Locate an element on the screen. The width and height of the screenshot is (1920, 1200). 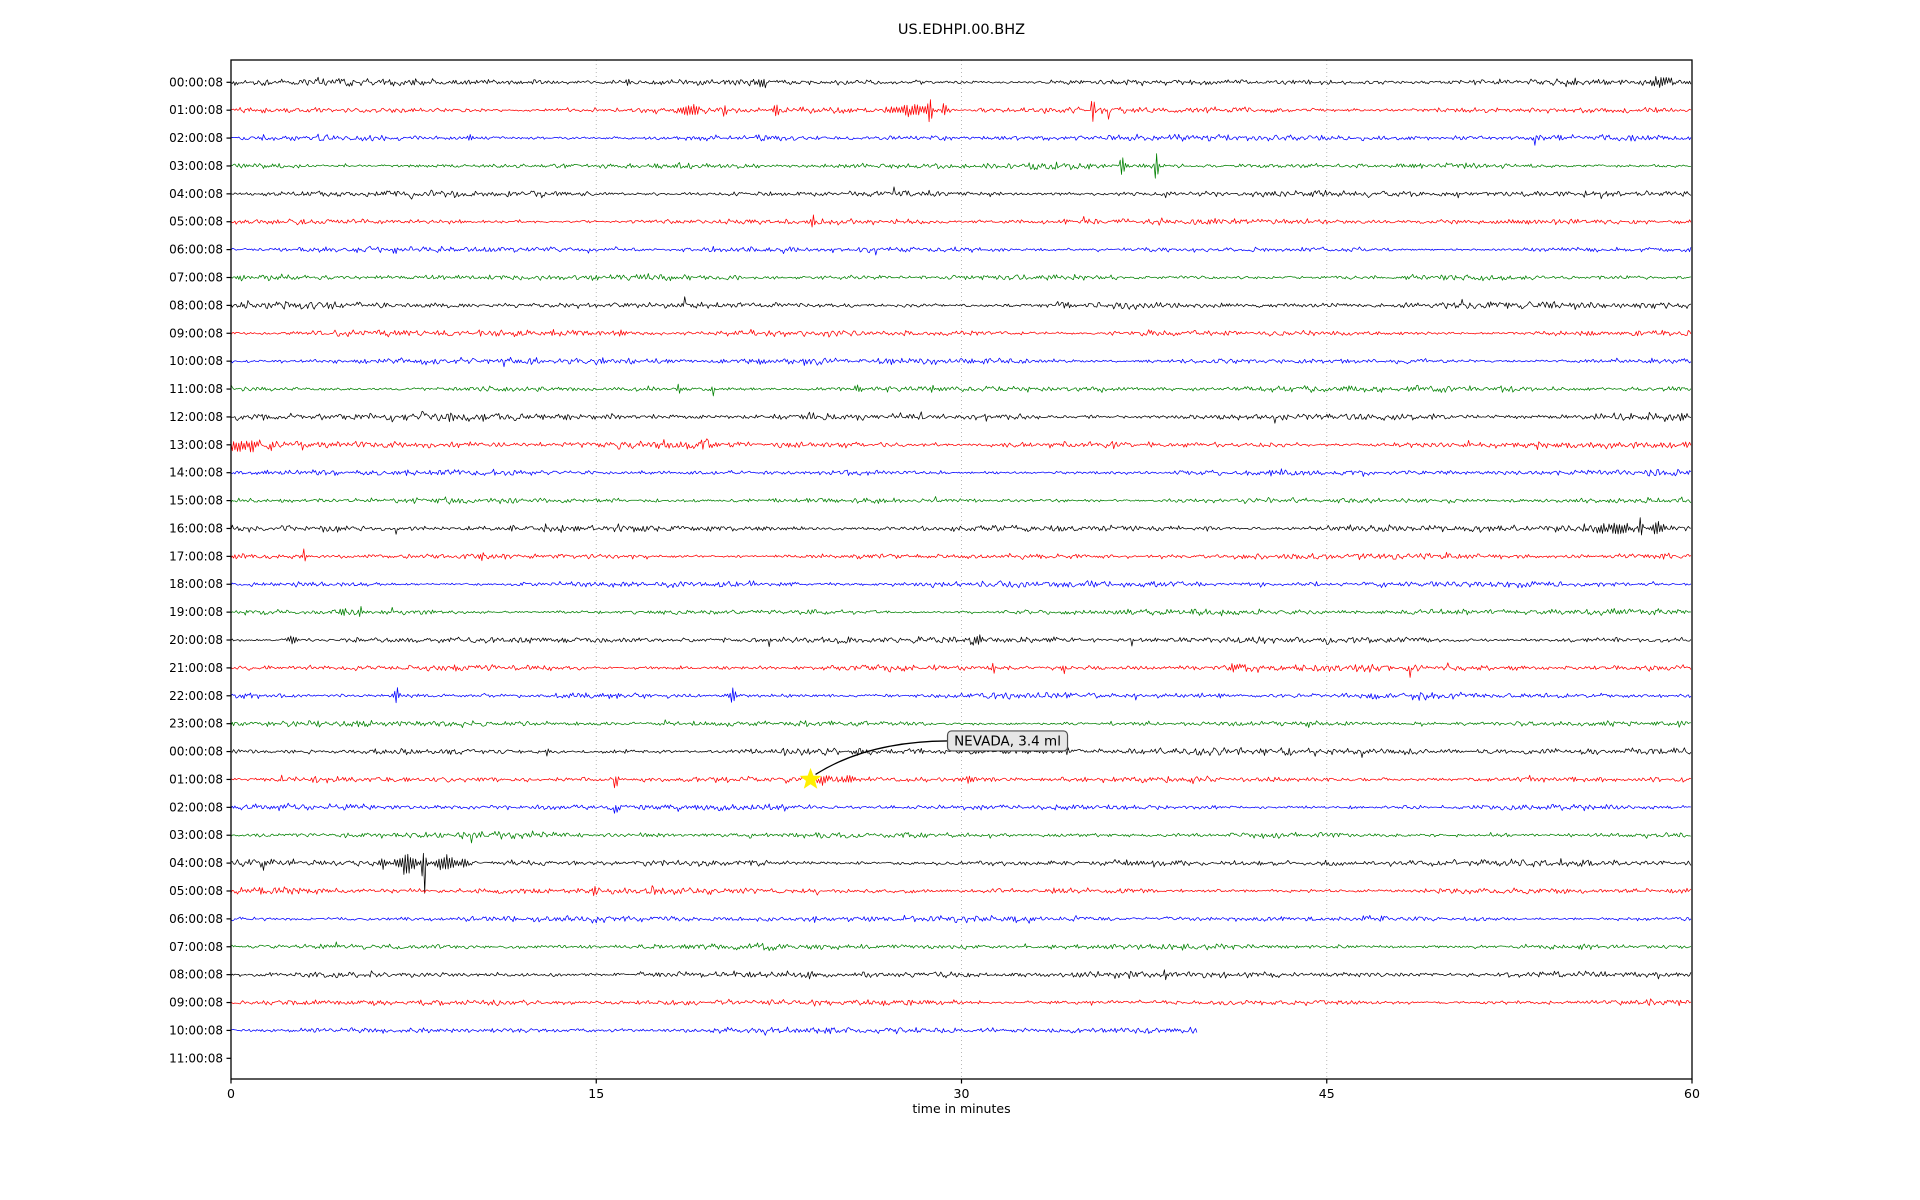
y-tick-label: 12:00:08 is located at coordinates (196, 417).